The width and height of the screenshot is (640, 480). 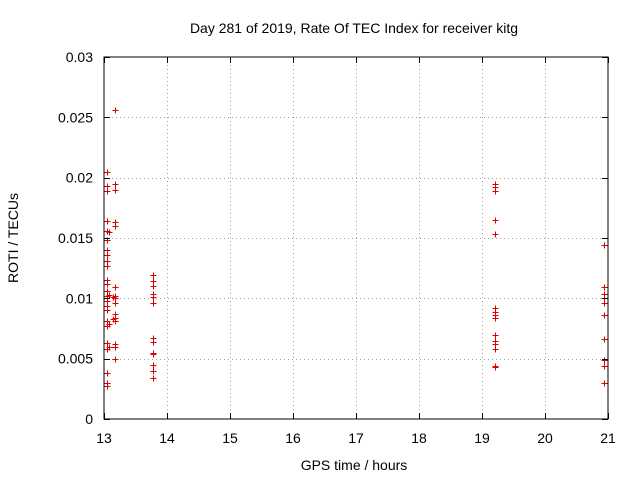 I want to click on x-tick-label: 16, so click(x=293, y=438).